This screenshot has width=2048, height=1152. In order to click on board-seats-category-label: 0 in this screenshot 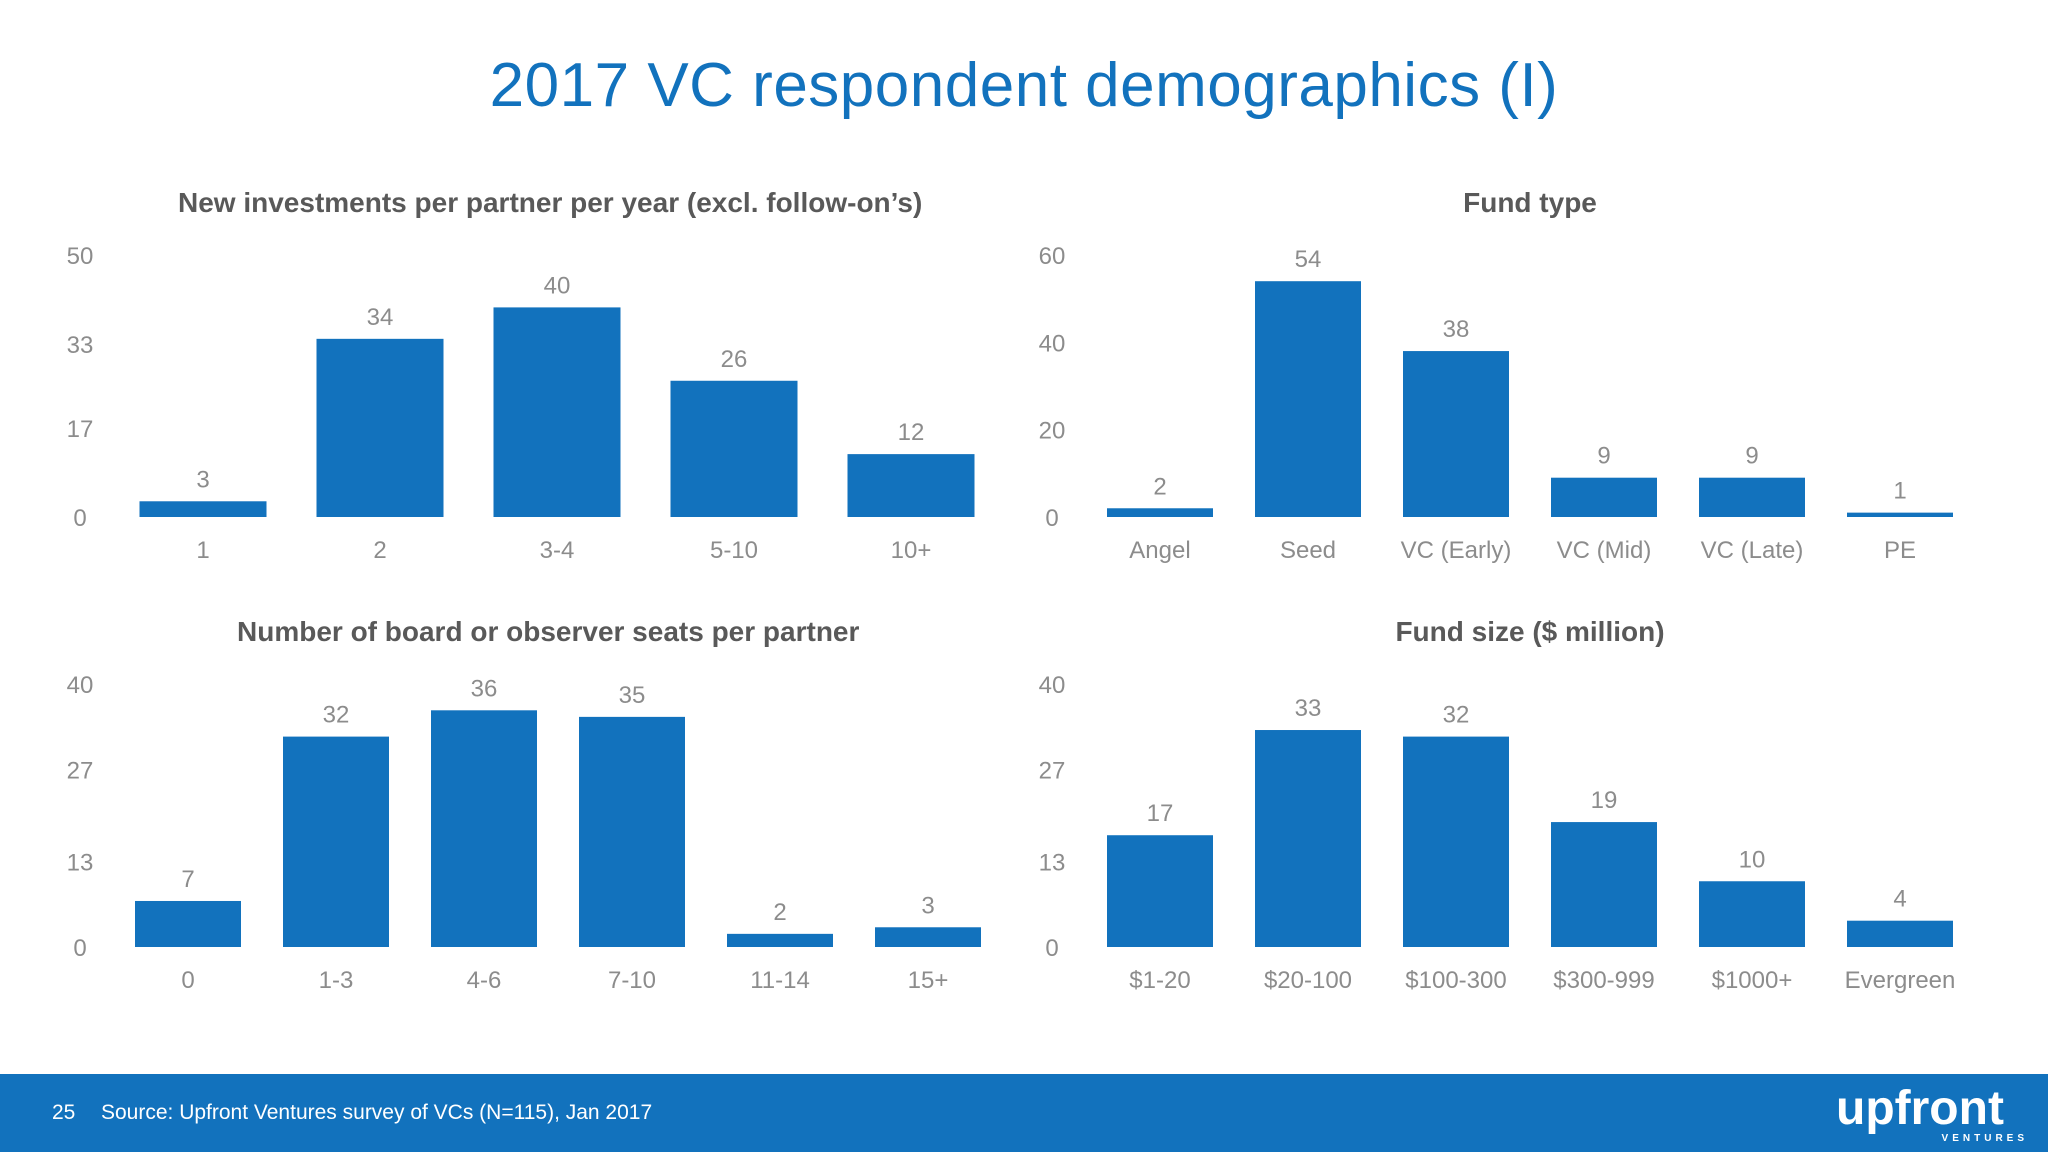, I will do `click(187, 980)`.